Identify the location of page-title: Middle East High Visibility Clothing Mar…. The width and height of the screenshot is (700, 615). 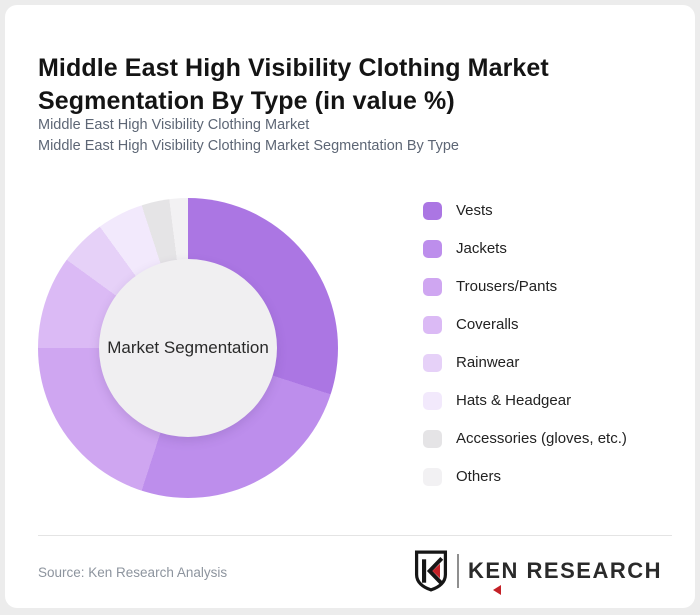
(293, 84).